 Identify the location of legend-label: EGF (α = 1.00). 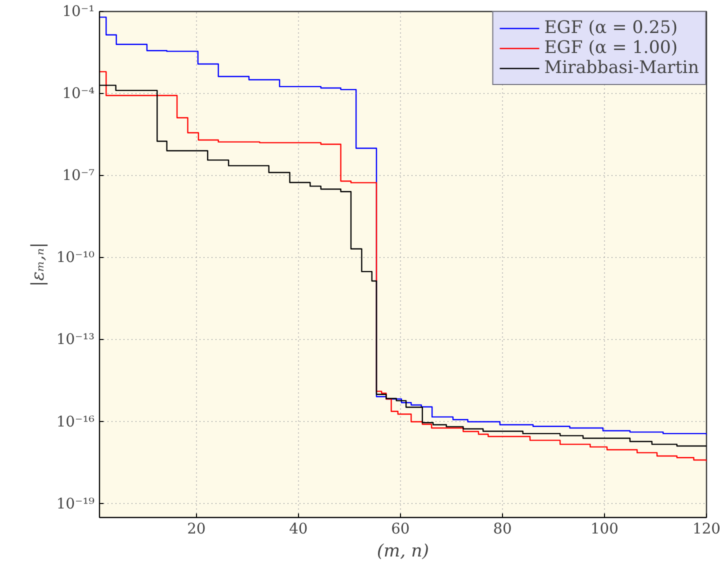
(611, 48).